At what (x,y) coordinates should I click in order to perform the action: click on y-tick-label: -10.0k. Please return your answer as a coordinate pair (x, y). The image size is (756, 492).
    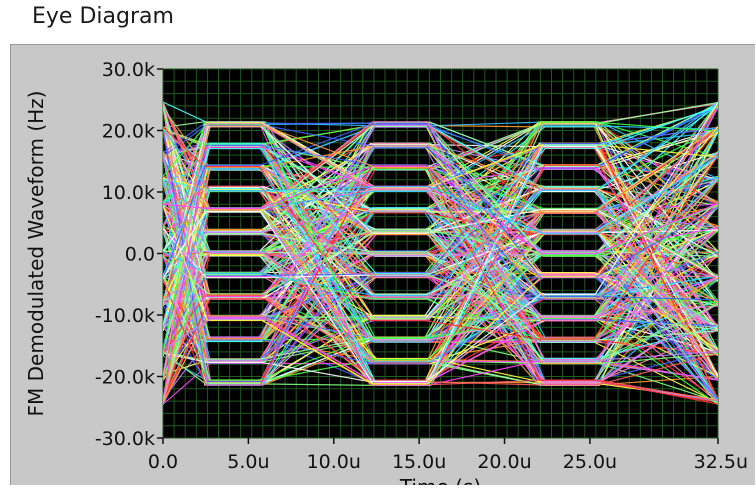
    Looking at the image, I should click on (125, 316).